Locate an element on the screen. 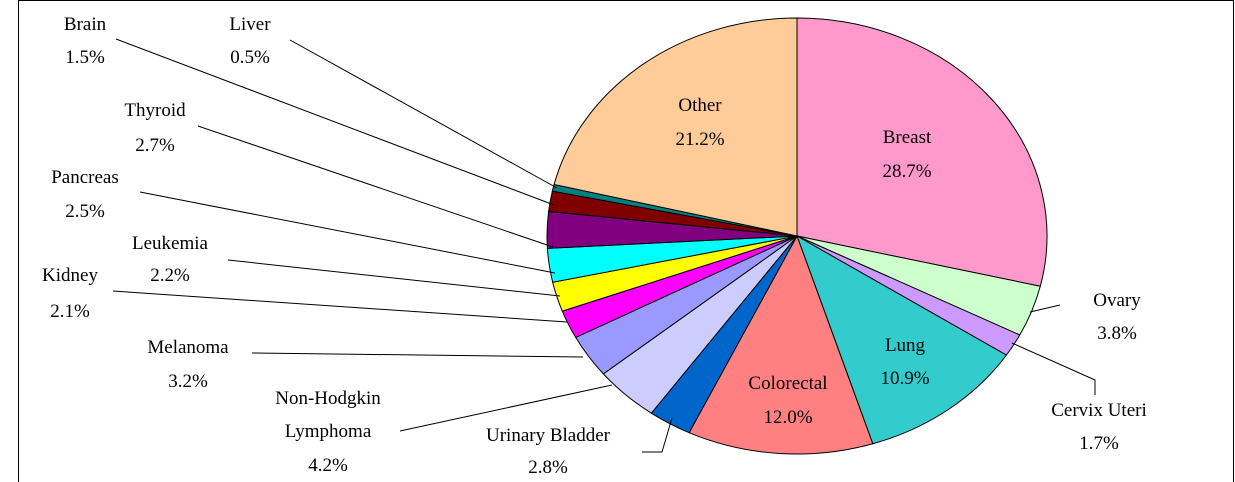  slice-label: Kidney is located at coordinates (70, 275).